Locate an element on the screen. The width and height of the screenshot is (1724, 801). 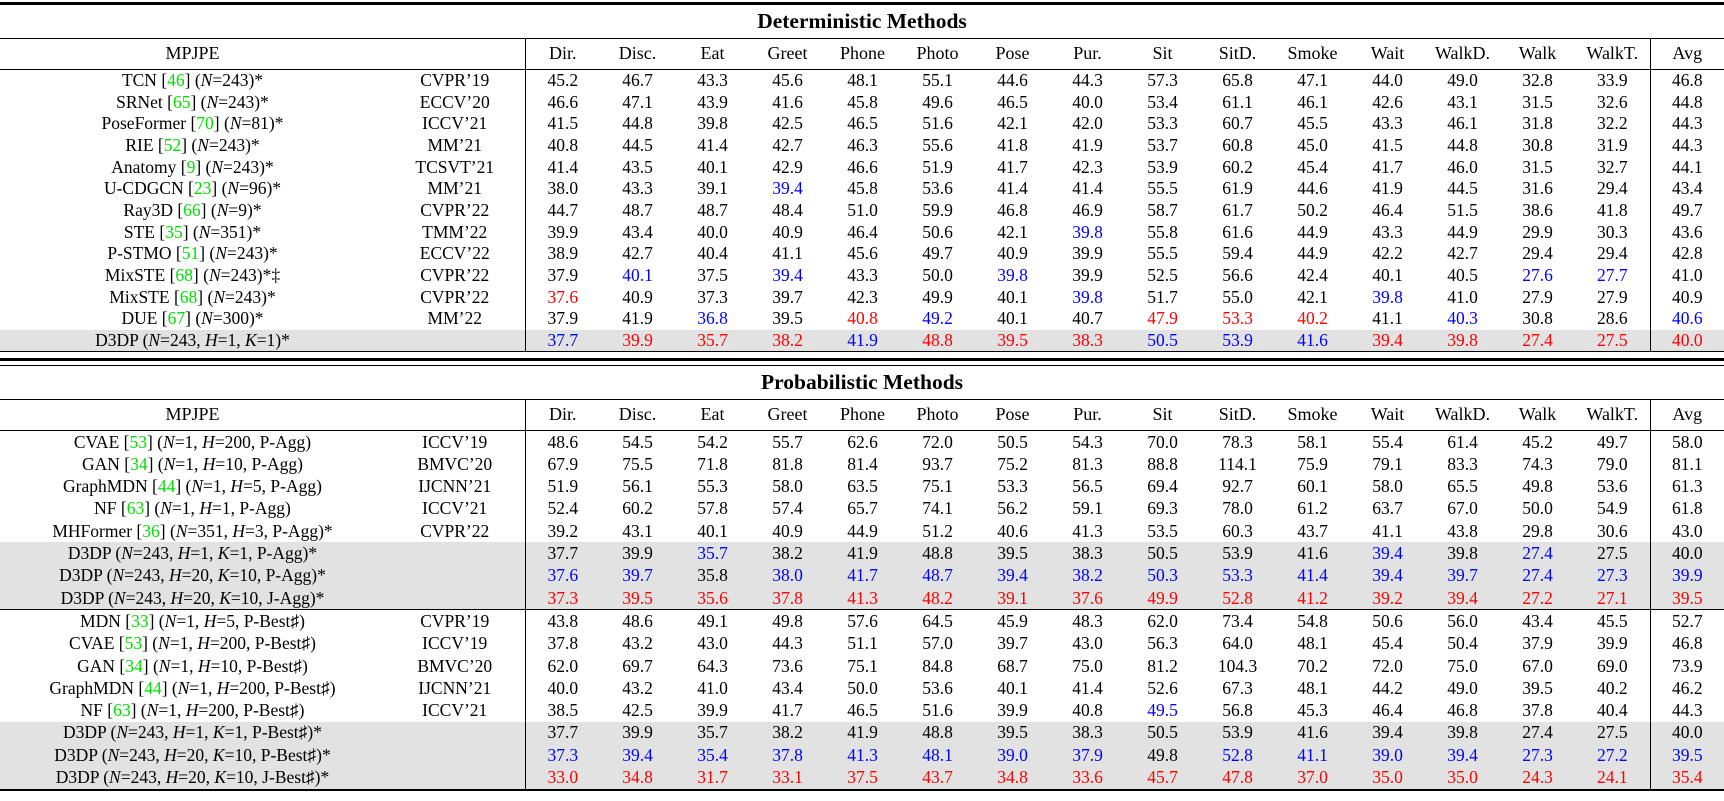
metric-value-cell: 39.8 is located at coordinates (1387, 296).